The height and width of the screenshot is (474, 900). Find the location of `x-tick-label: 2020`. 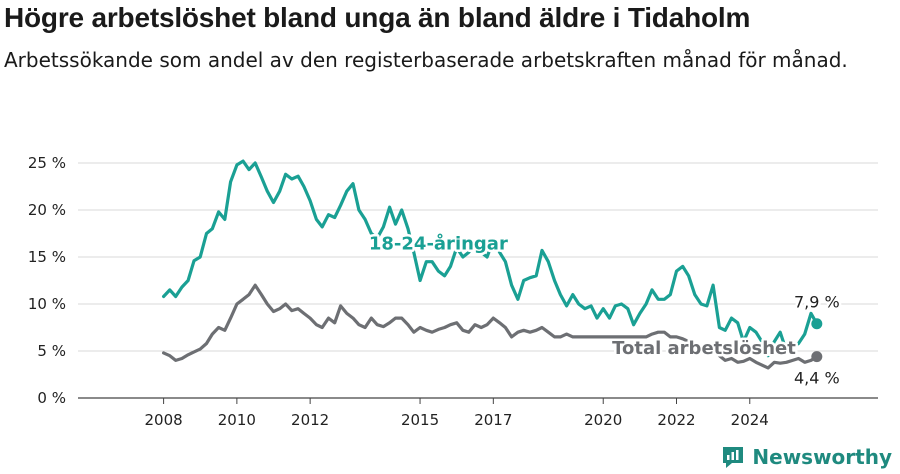

x-tick-label: 2020 is located at coordinates (603, 420).